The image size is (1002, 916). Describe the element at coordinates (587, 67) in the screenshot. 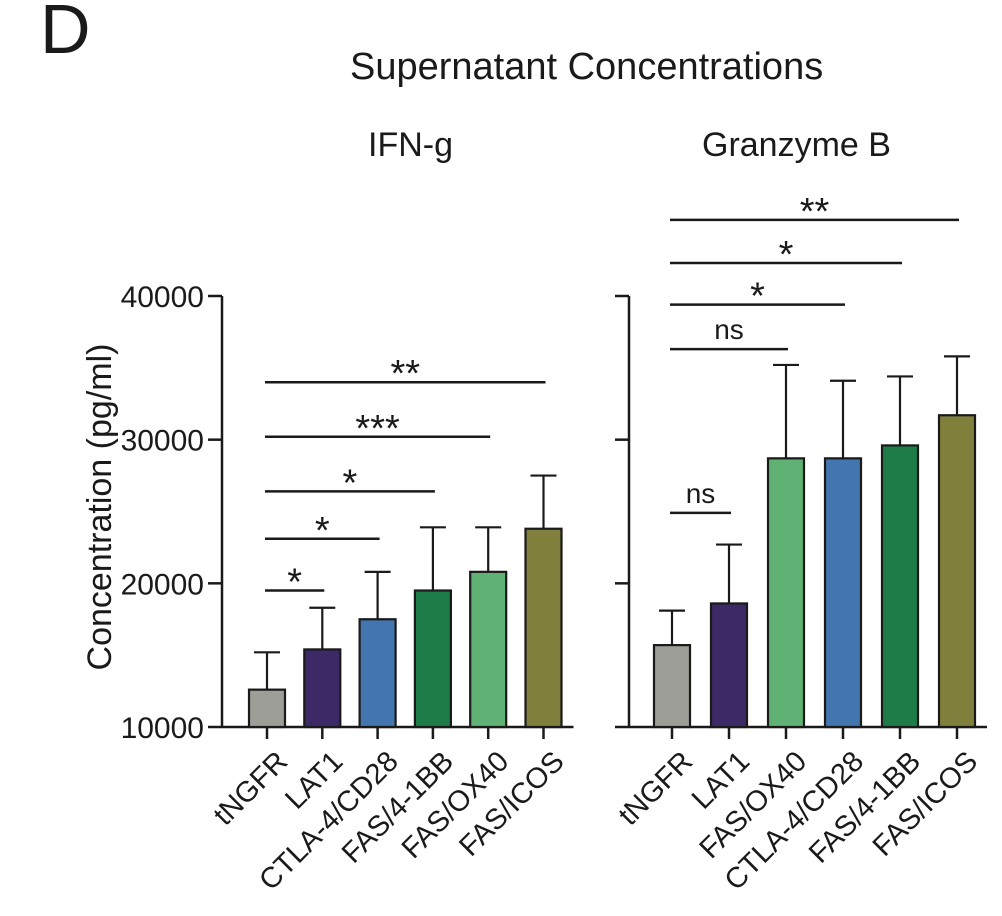

I see `chart-title: Supernatant Concentrations` at that location.